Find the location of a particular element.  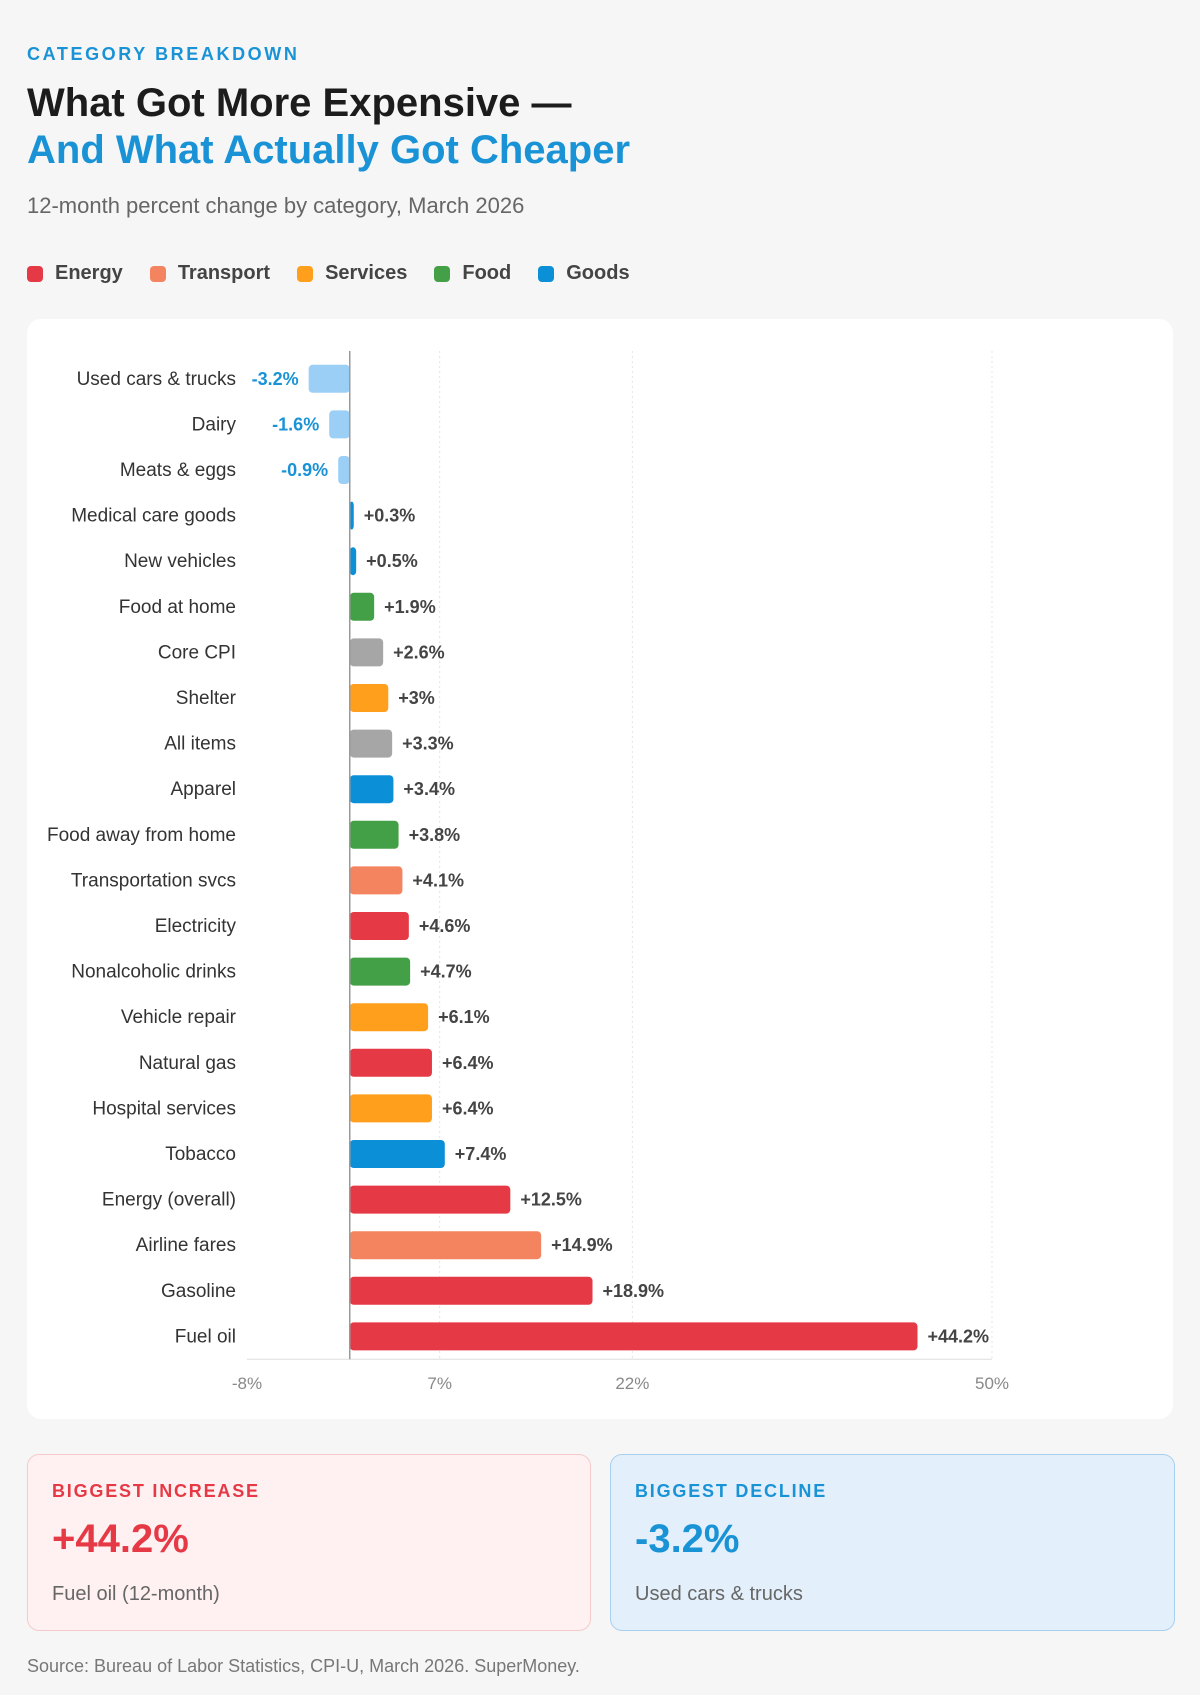

category-label-19: Airline fares is located at coordinates (186, 1245).